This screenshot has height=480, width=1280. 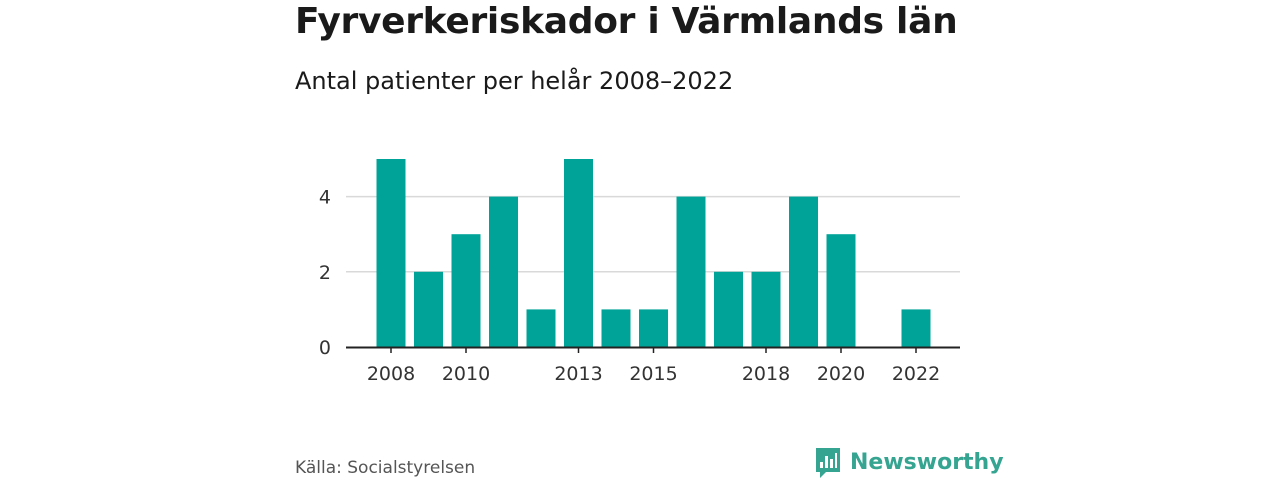 I want to click on x-tick-label: 2015, so click(x=653, y=374).